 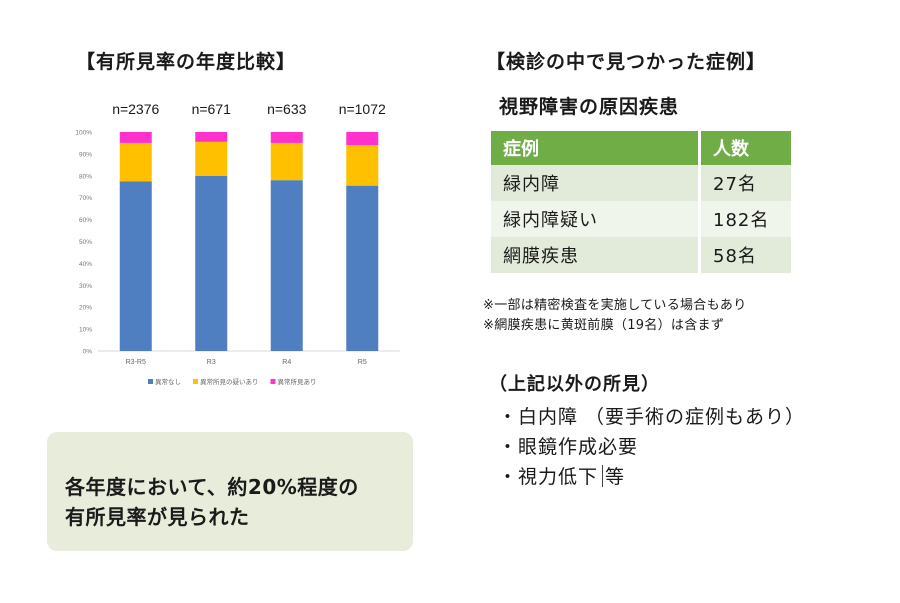 What do you see at coordinates (604, 325) in the screenshot?
I see `footnote-2: ※網膜疾患に黄斑前膜（19名）は含まず` at bounding box center [604, 325].